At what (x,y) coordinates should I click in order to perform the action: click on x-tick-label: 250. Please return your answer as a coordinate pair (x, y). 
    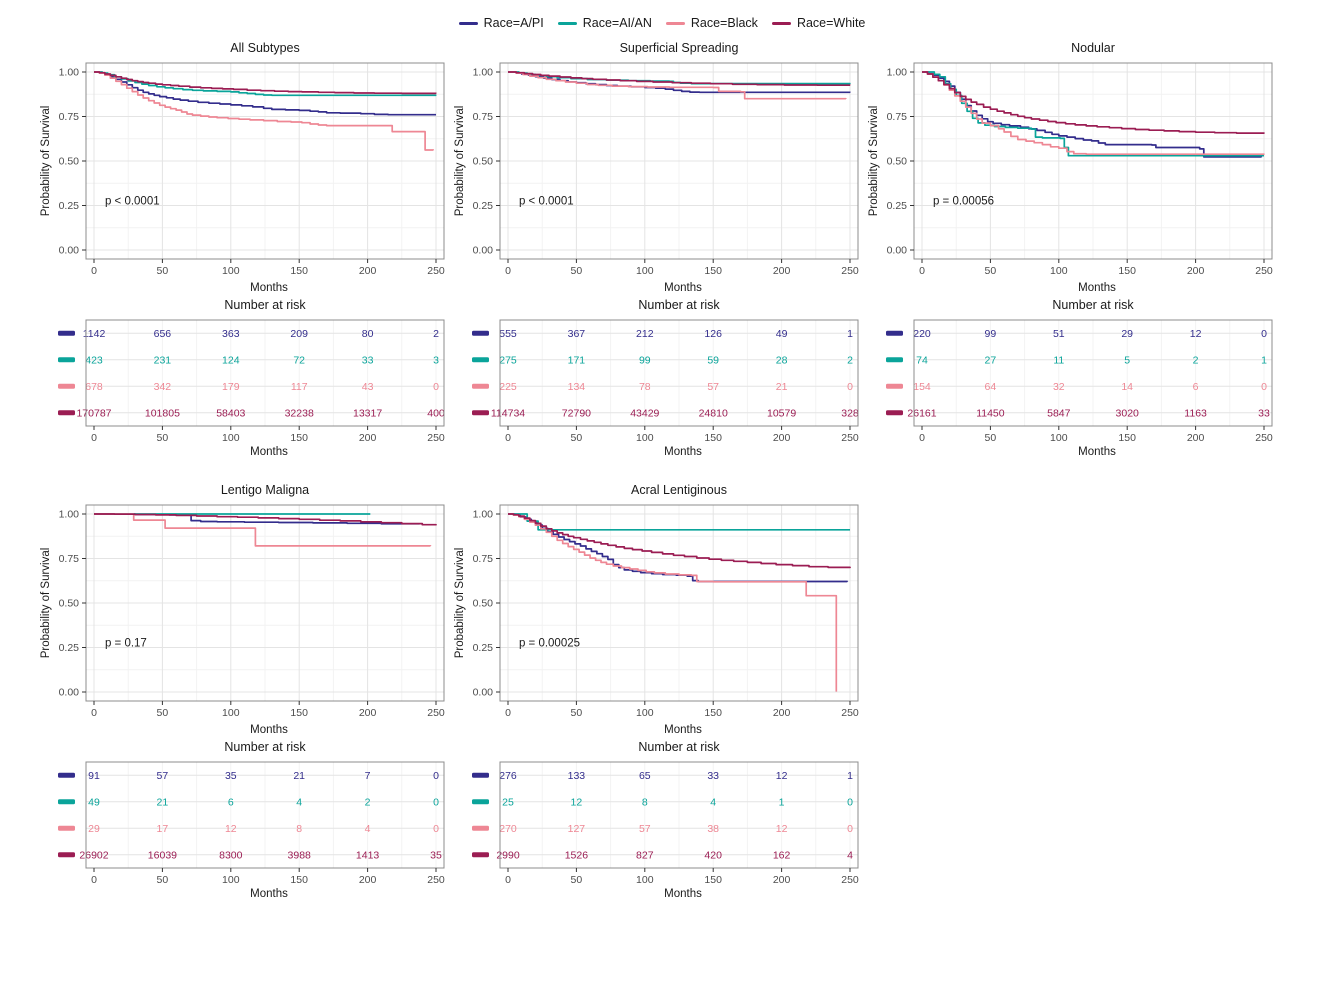
    Looking at the image, I should click on (850, 713).